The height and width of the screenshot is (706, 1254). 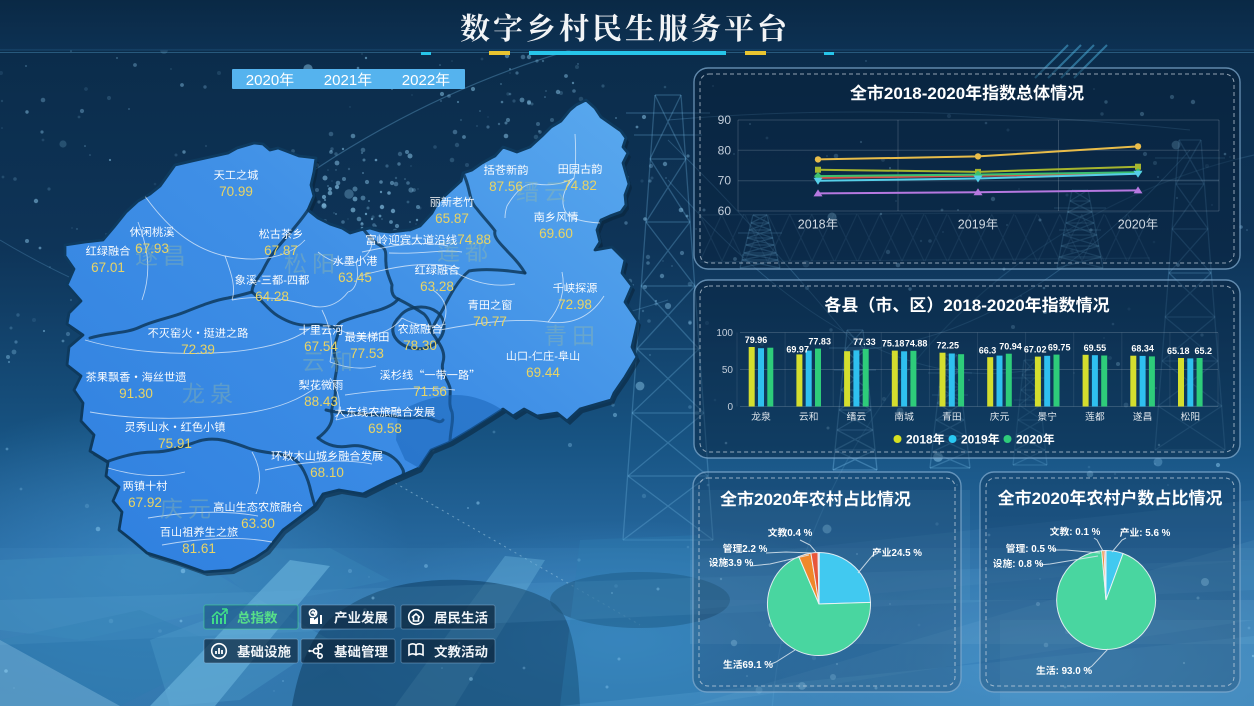 I want to click on svg-text:: 0.5 %: : 0.5 %, so click(x=1040, y=549).